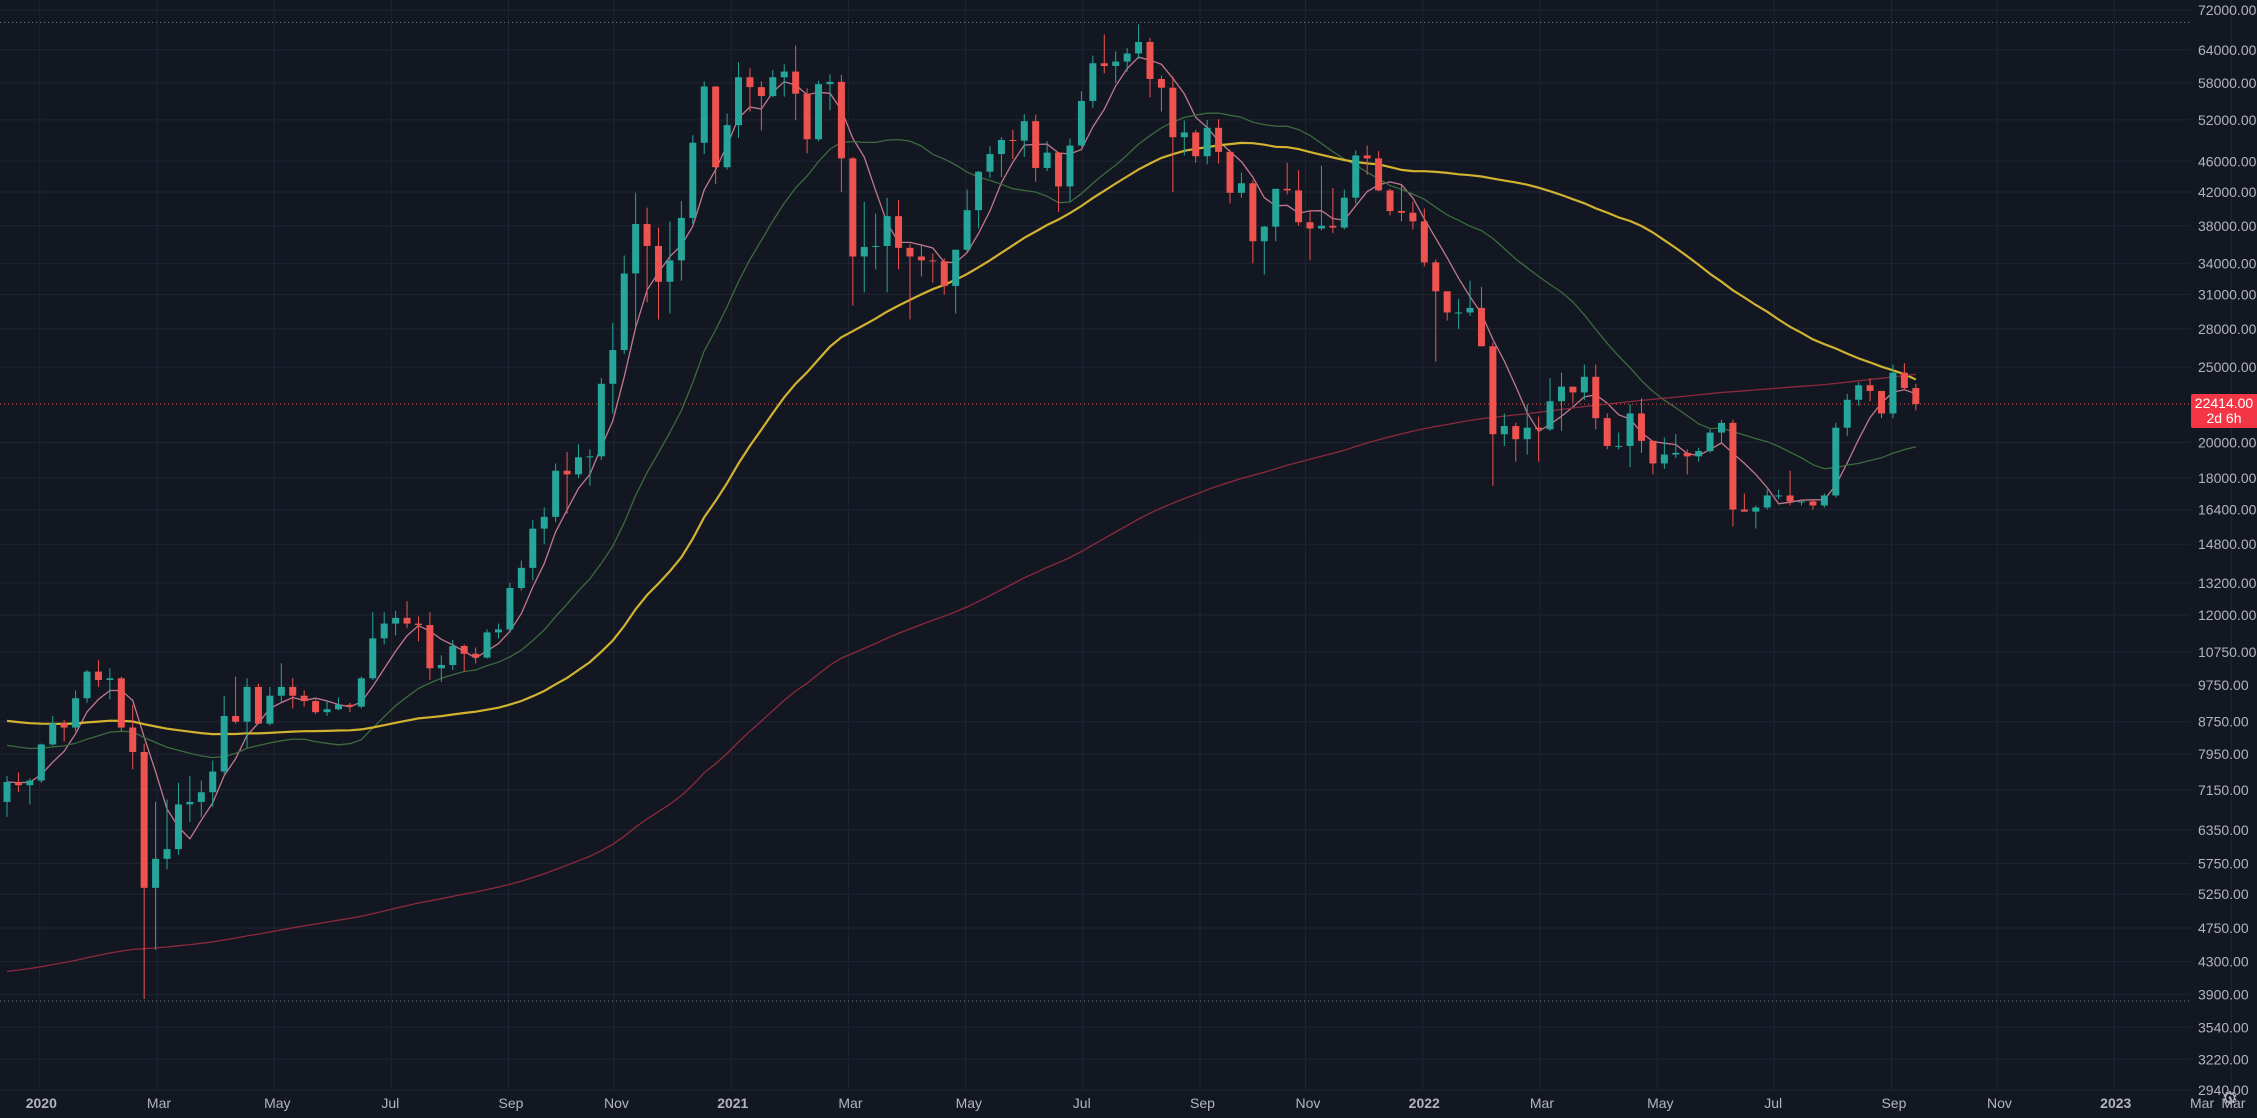  I want to click on x-tick-label: Sep, so click(1893, 1103).